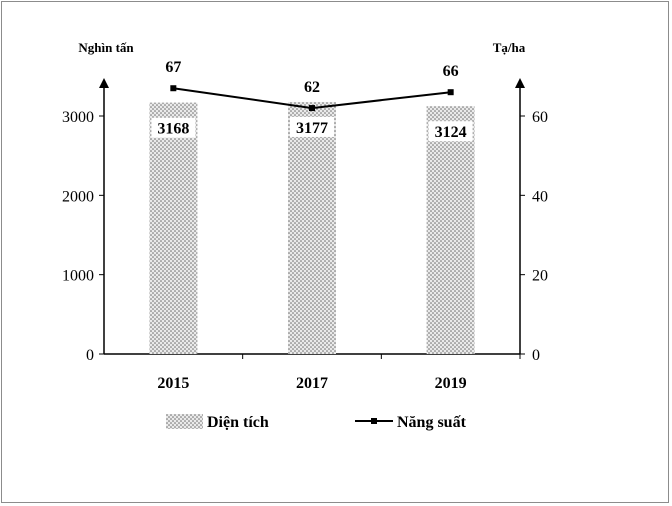 The height and width of the screenshot is (506, 672). What do you see at coordinates (540, 276) in the screenshot?
I see `right-tick-label: 20` at bounding box center [540, 276].